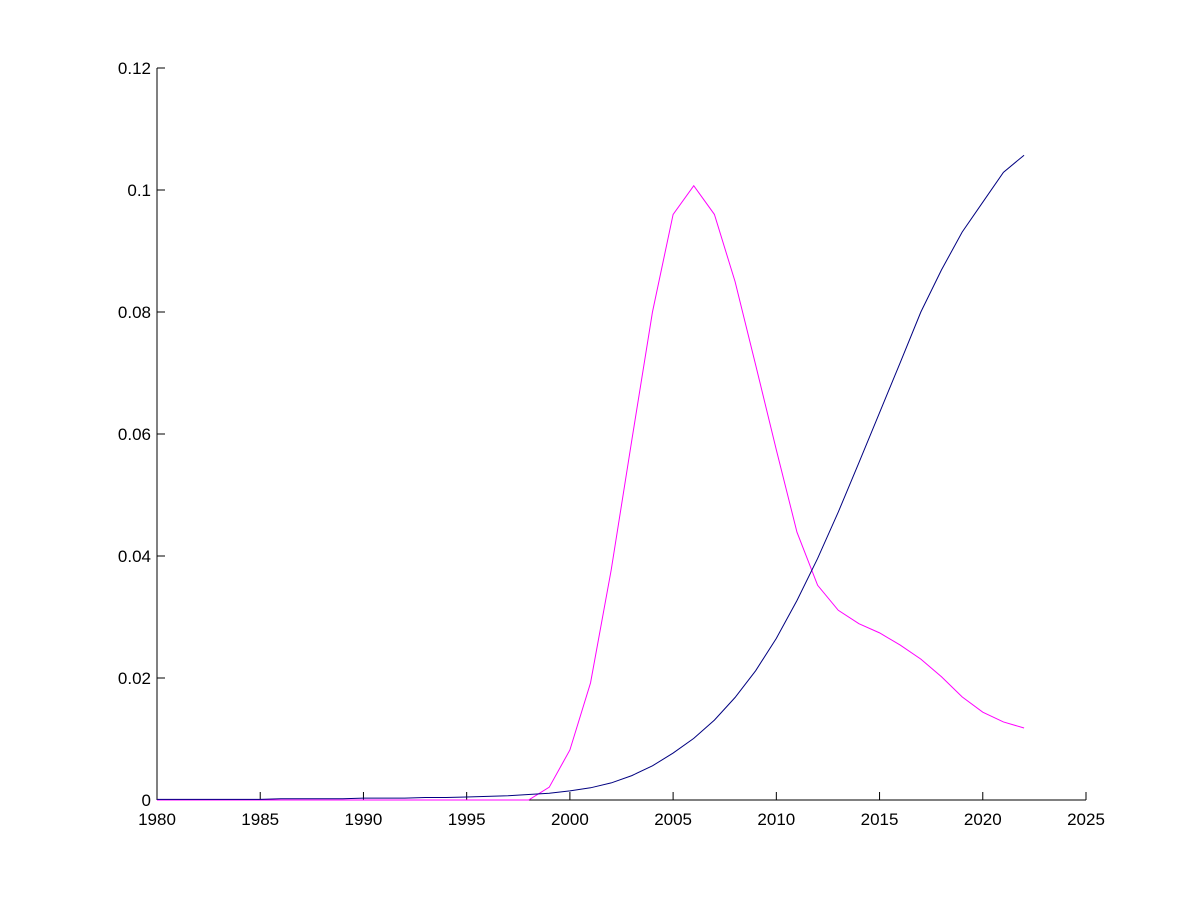  What do you see at coordinates (134, 68) in the screenshot?
I see `y-tick-label: 0.12` at bounding box center [134, 68].